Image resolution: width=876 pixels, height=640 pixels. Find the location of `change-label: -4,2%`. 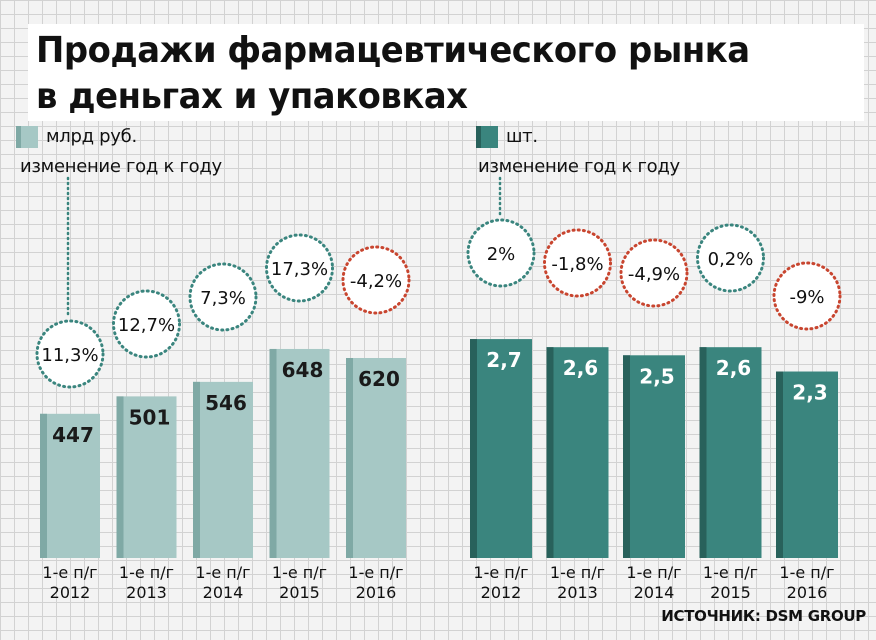

change-label: -4,2% is located at coordinates (376, 281).